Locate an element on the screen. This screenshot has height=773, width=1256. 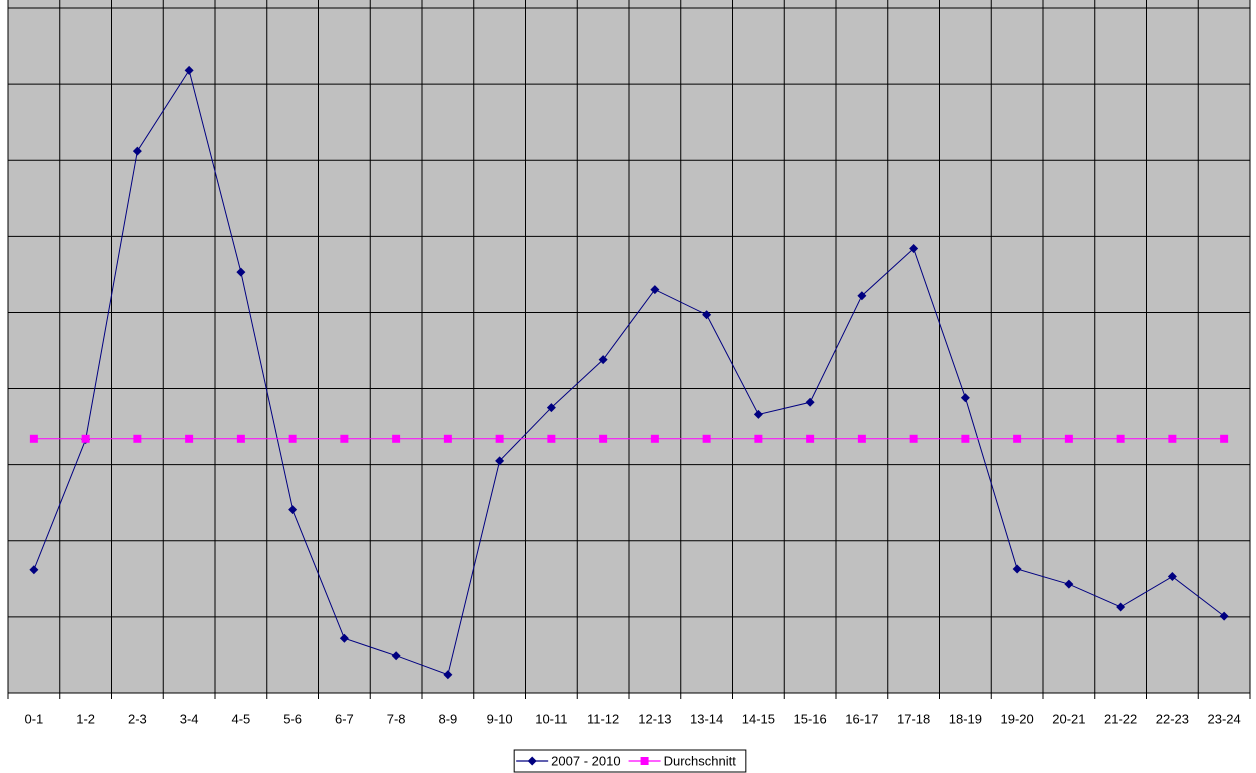
x-tick-label: 1-2 is located at coordinates (85, 718).